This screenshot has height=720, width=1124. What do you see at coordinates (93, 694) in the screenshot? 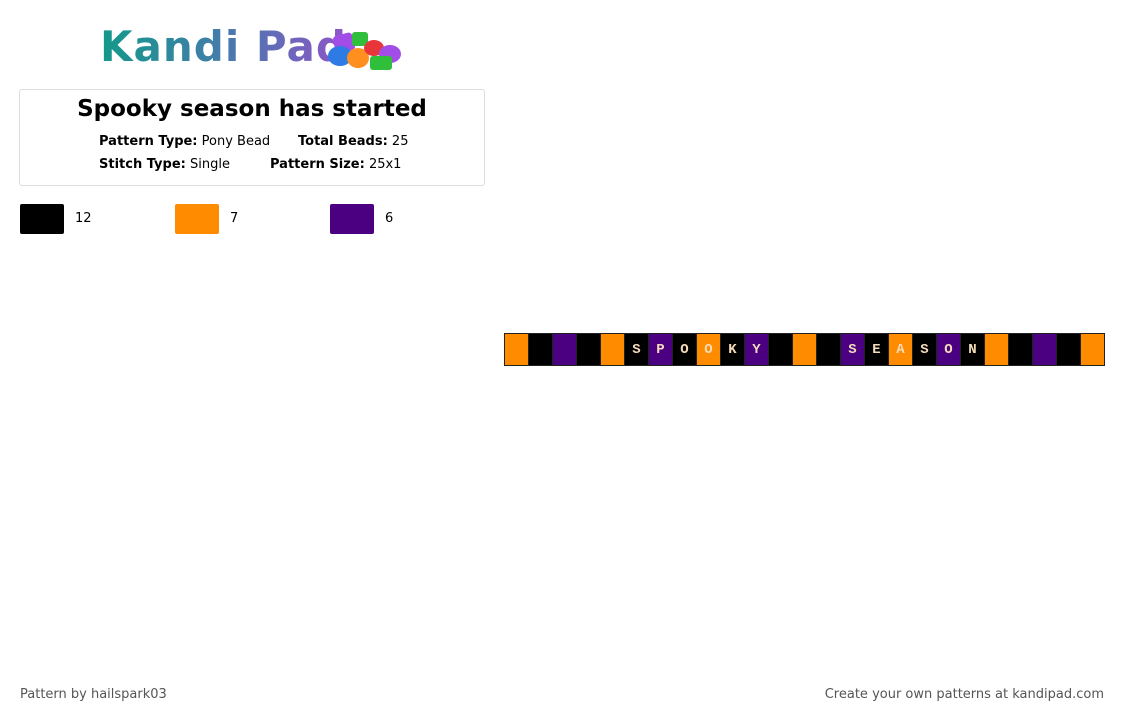
I see `footer-credit: Pattern by hailspark03` at bounding box center [93, 694].